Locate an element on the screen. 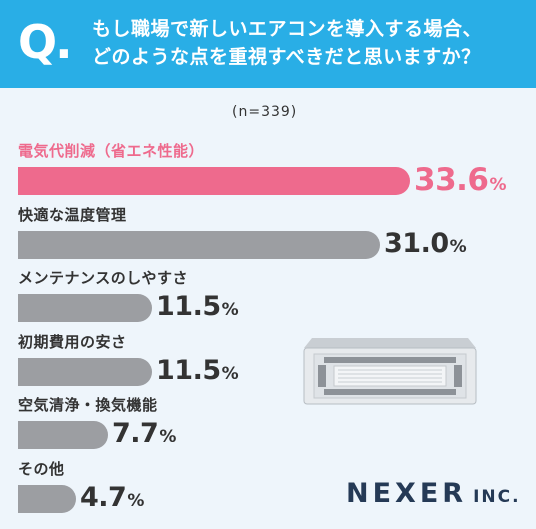 This screenshot has width=536, height=529. question-mark: Q. is located at coordinates (45, 42).